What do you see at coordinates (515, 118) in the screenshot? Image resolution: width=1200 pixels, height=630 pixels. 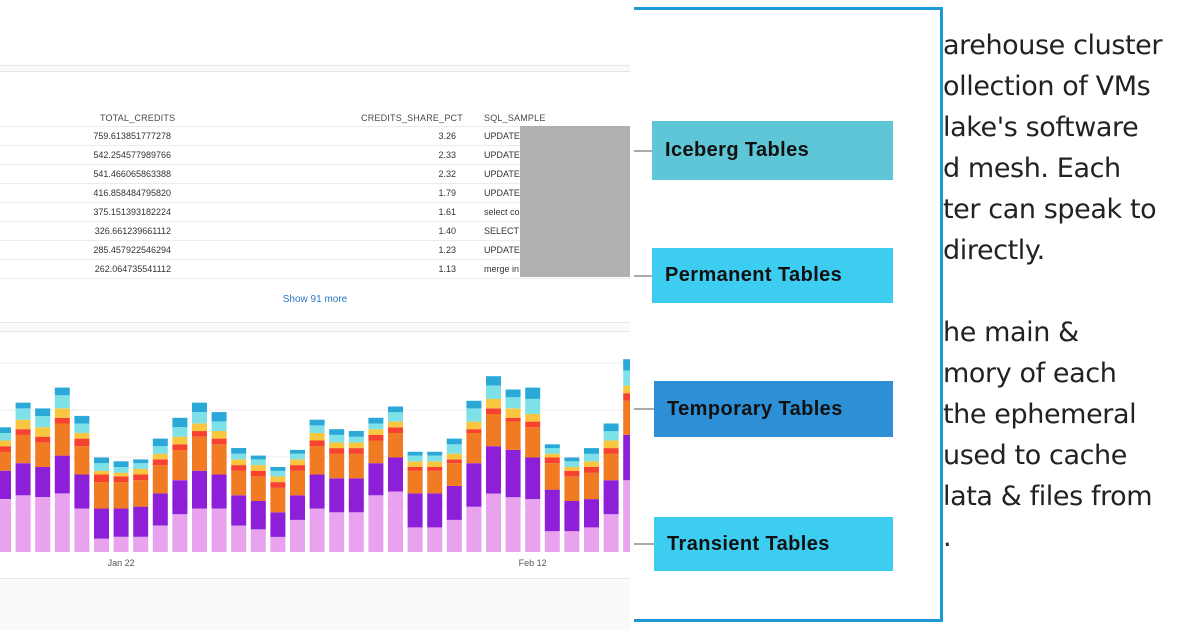 I see `column-header-sql-sample: SQL_SAMPLE` at bounding box center [515, 118].